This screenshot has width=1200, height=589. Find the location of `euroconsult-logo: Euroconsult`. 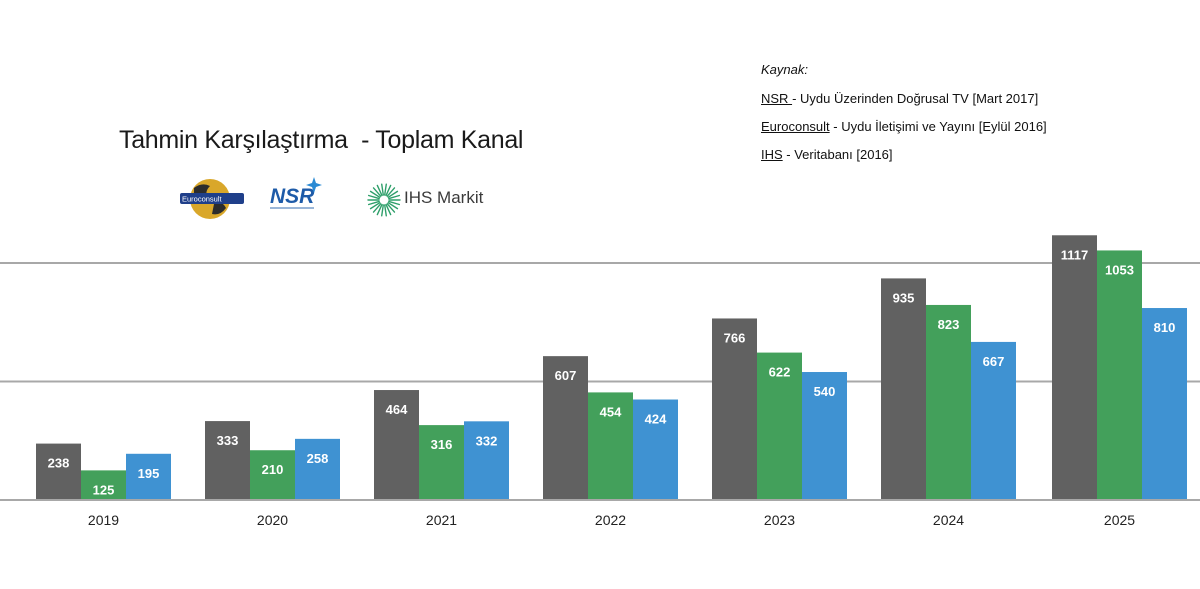

euroconsult-logo: Euroconsult is located at coordinates (212, 199).